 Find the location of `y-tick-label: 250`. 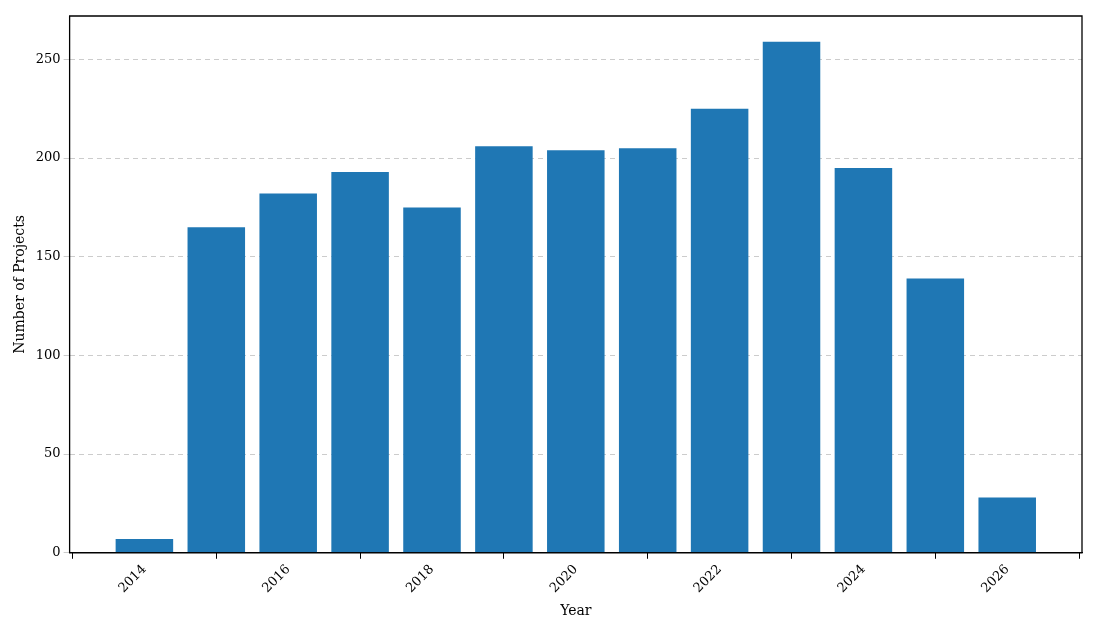

y-tick-label: 250 is located at coordinates (48, 58).